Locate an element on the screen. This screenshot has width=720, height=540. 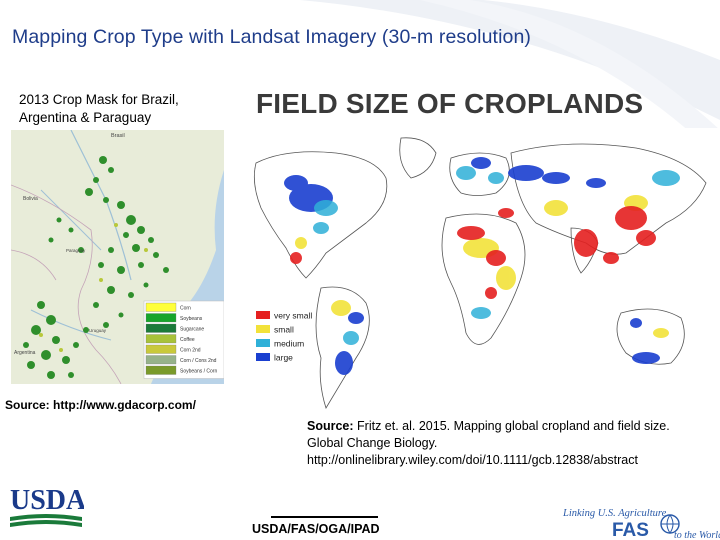
field-legend-label: small is located at coordinates (284, 330).